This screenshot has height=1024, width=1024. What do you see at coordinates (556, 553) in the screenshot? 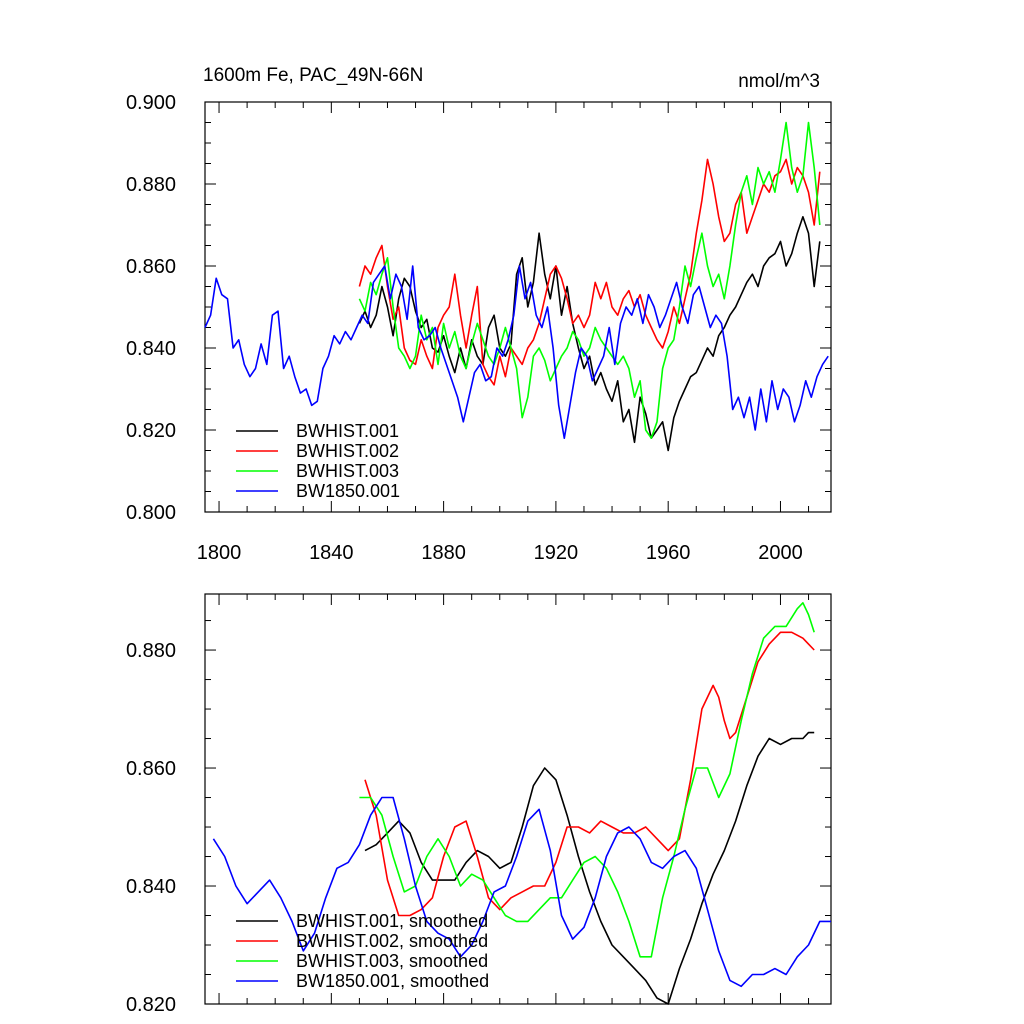
I see `x-tick-label: 1920` at bounding box center [556, 553].